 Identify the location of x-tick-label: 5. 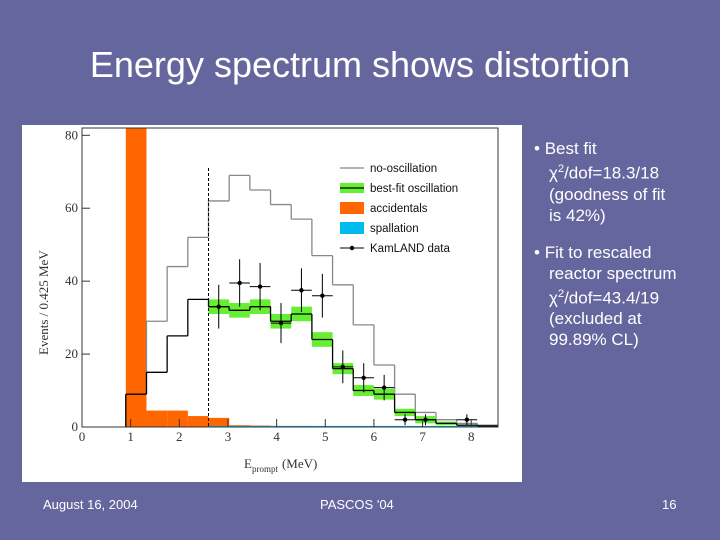
(325, 436).